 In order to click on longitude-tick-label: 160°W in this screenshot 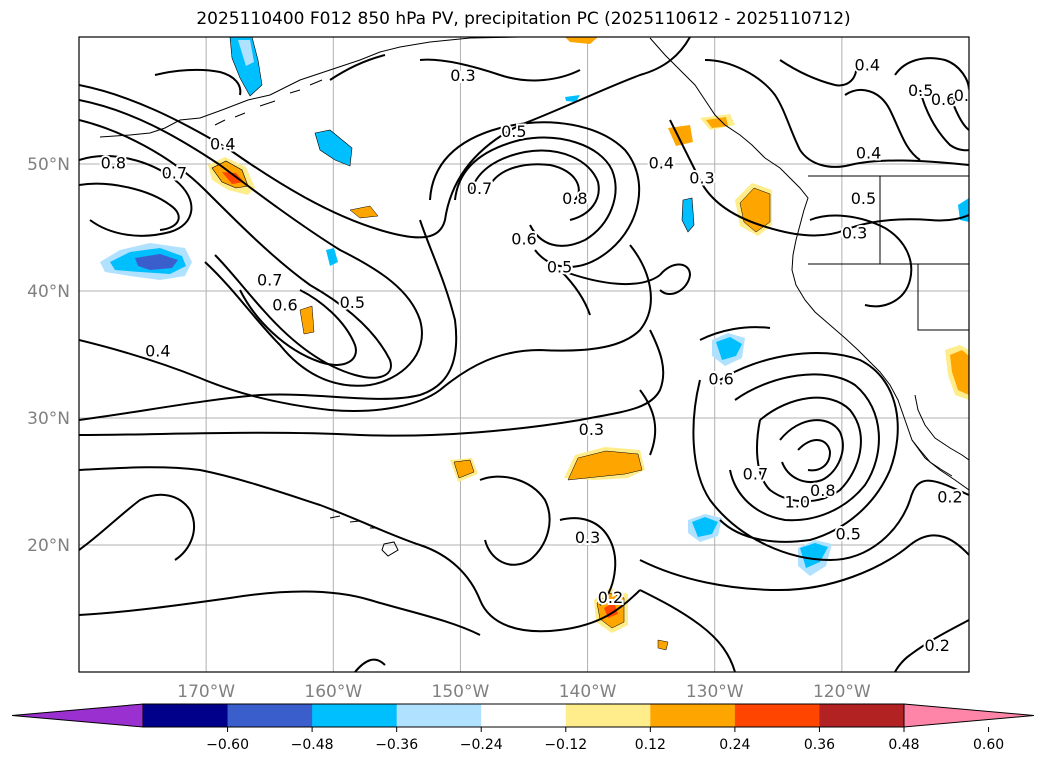, I will do `click(333, 692)`.